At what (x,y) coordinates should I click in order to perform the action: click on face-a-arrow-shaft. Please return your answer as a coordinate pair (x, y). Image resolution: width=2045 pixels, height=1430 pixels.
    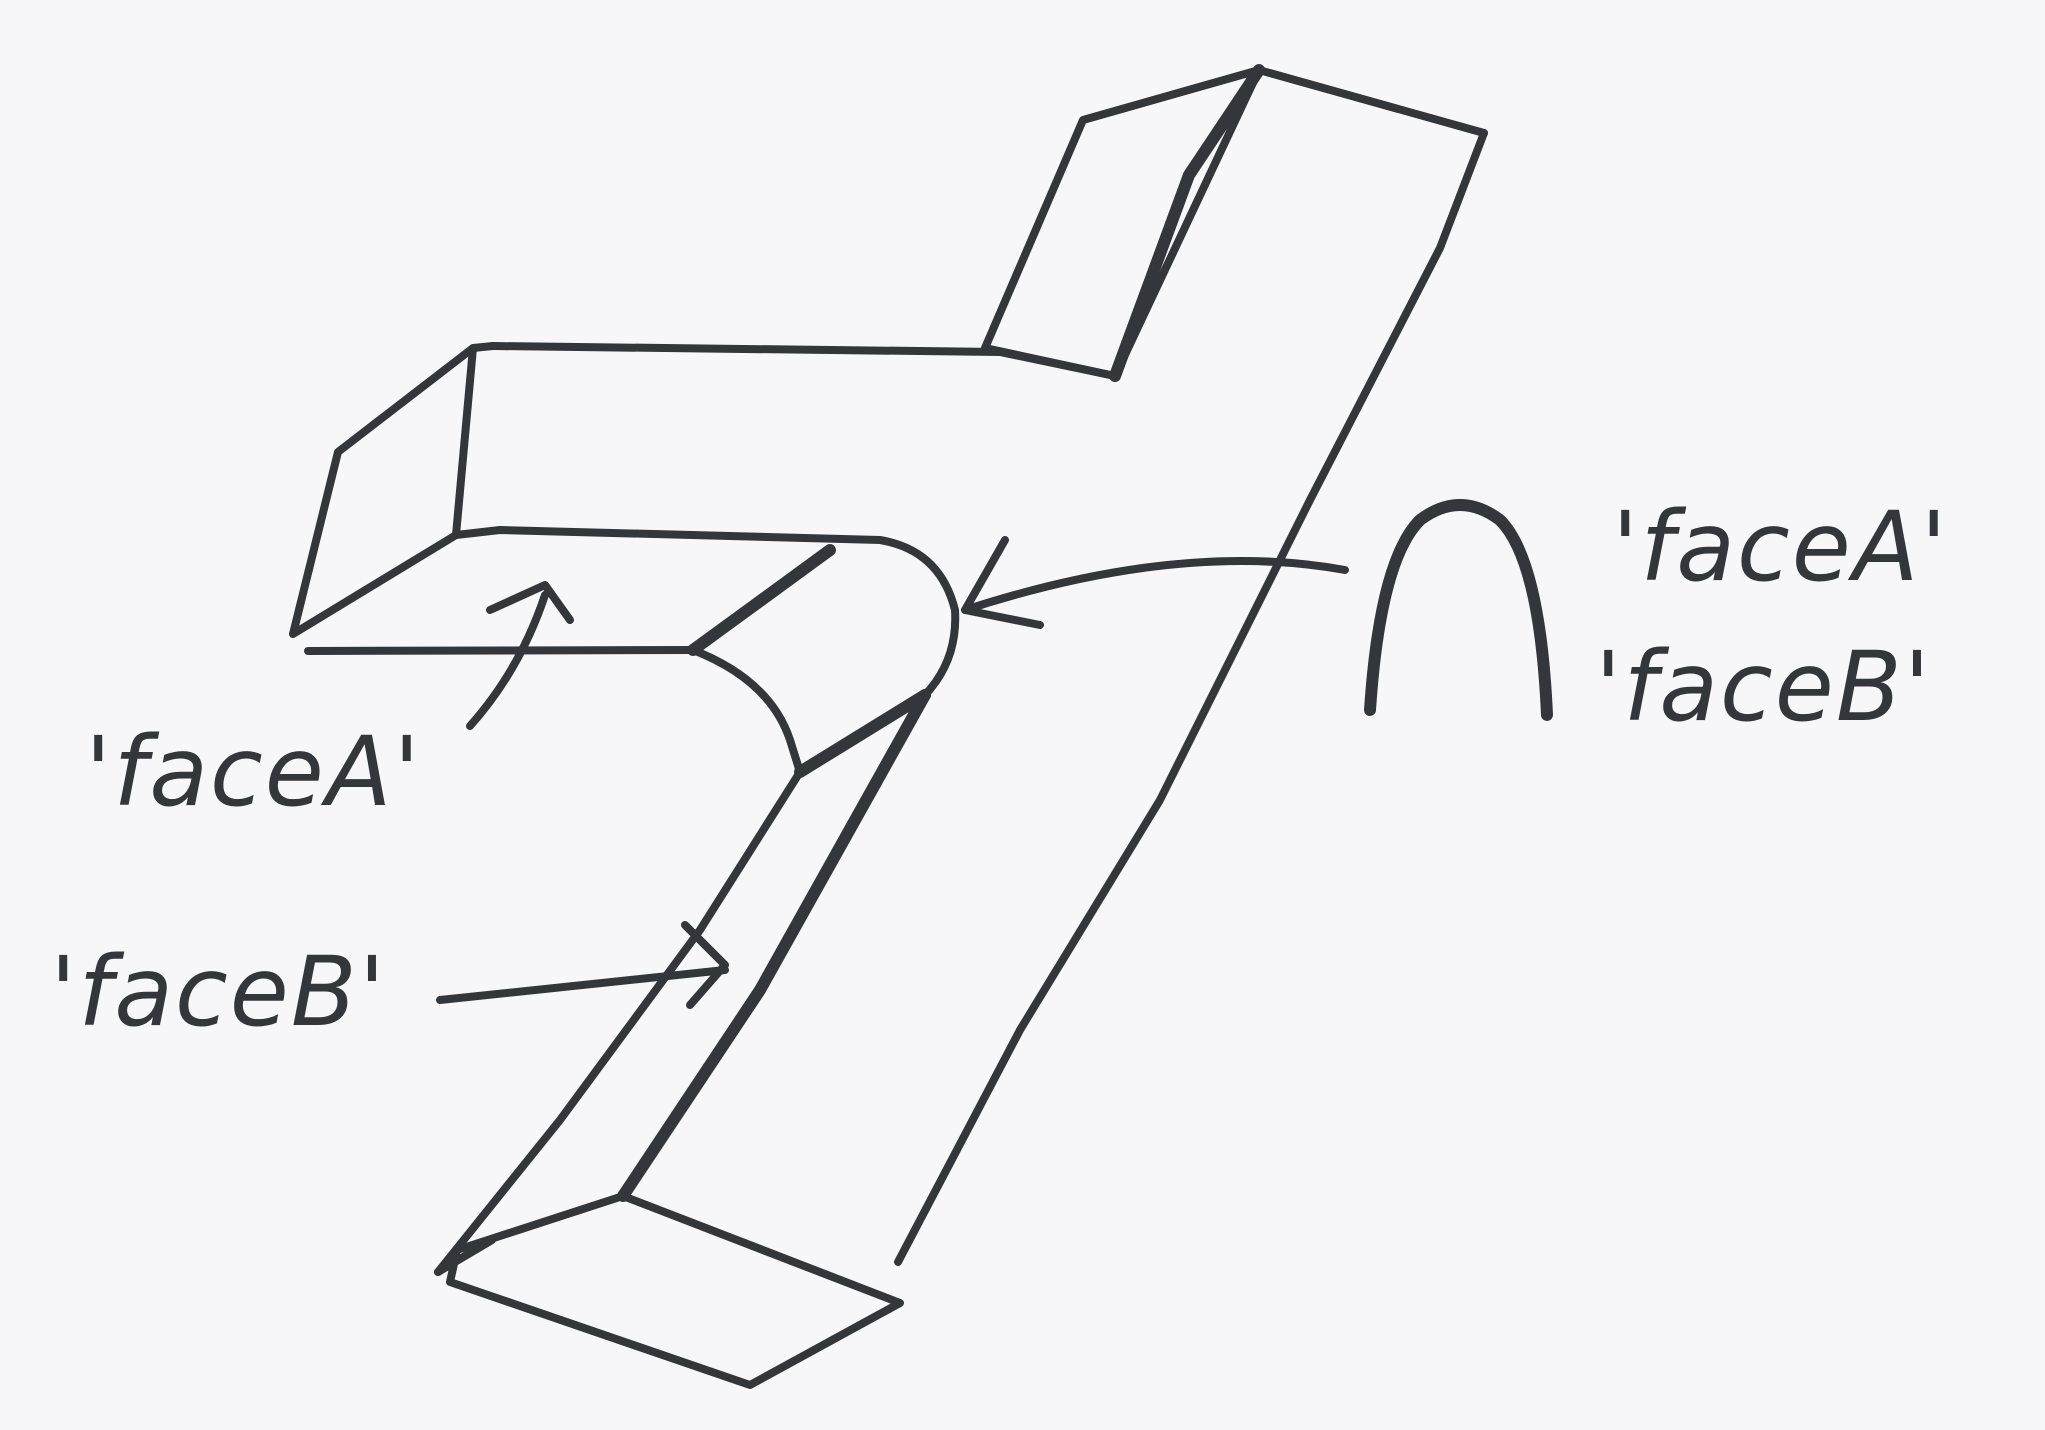
    Looking at the image, I should click on (507, 660).